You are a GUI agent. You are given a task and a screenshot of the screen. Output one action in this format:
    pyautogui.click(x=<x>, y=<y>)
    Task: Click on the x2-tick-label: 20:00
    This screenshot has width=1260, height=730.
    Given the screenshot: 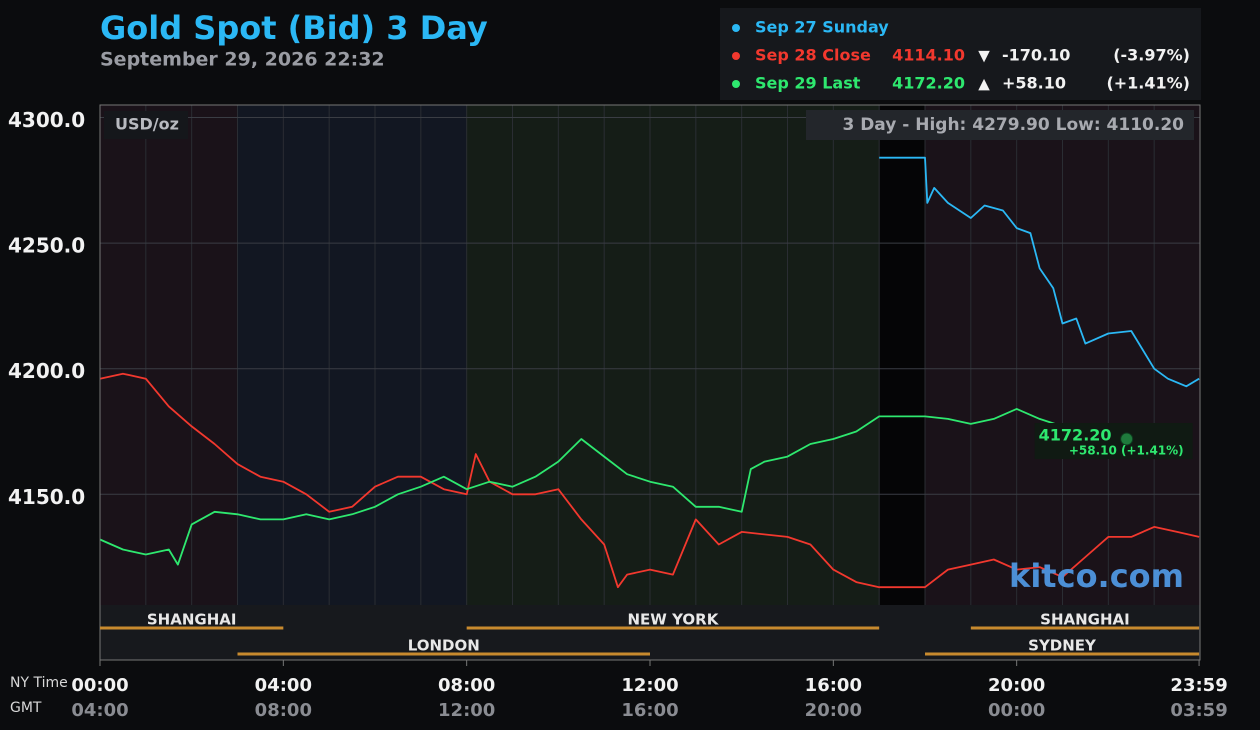 What is the action you would take?
    pyautogui.click(x=833, y=710)
    